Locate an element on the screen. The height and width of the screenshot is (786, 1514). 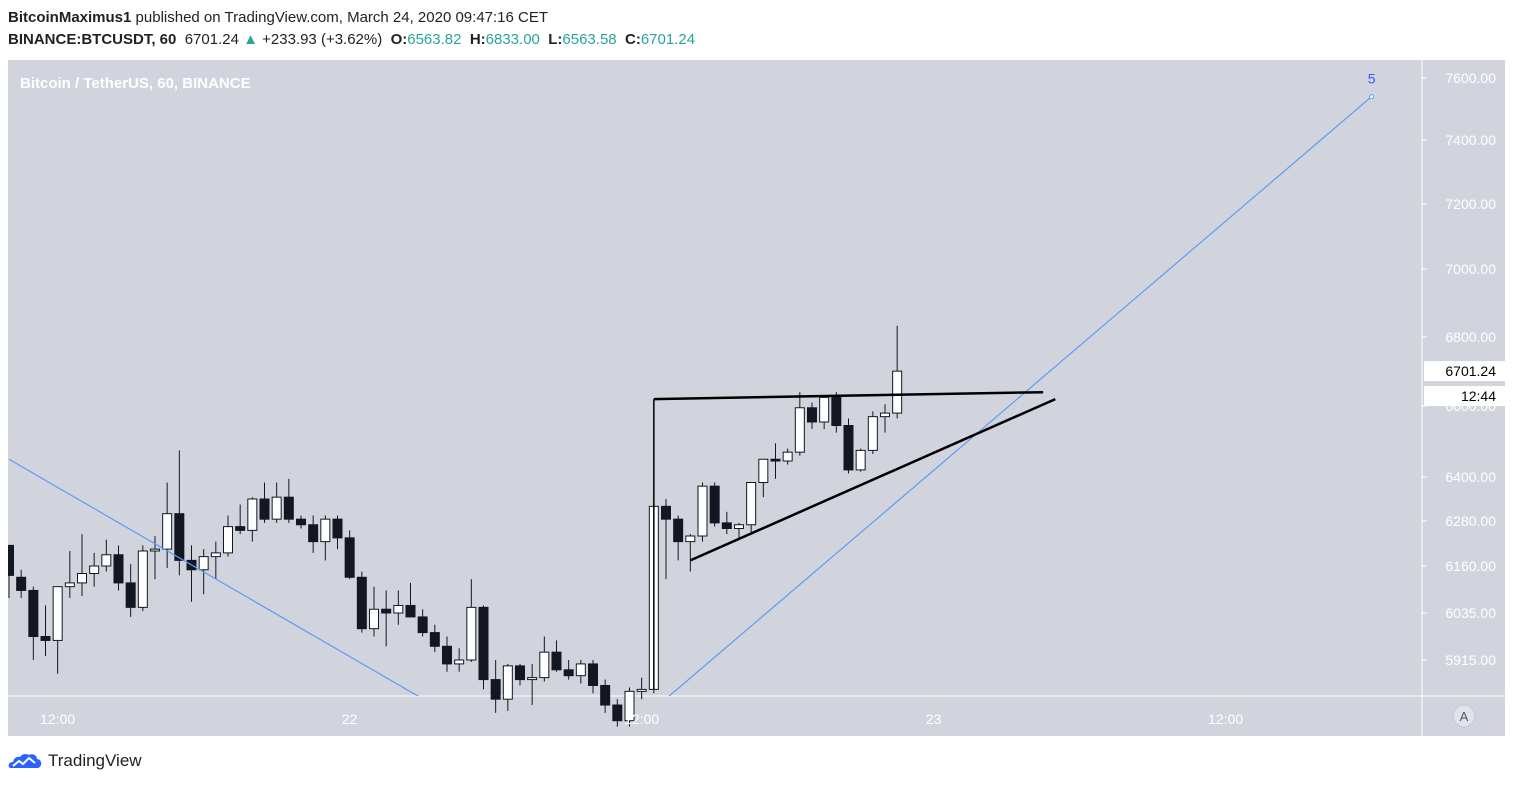
time-tick-label: 12:00 is located at coordinates (57, 719).